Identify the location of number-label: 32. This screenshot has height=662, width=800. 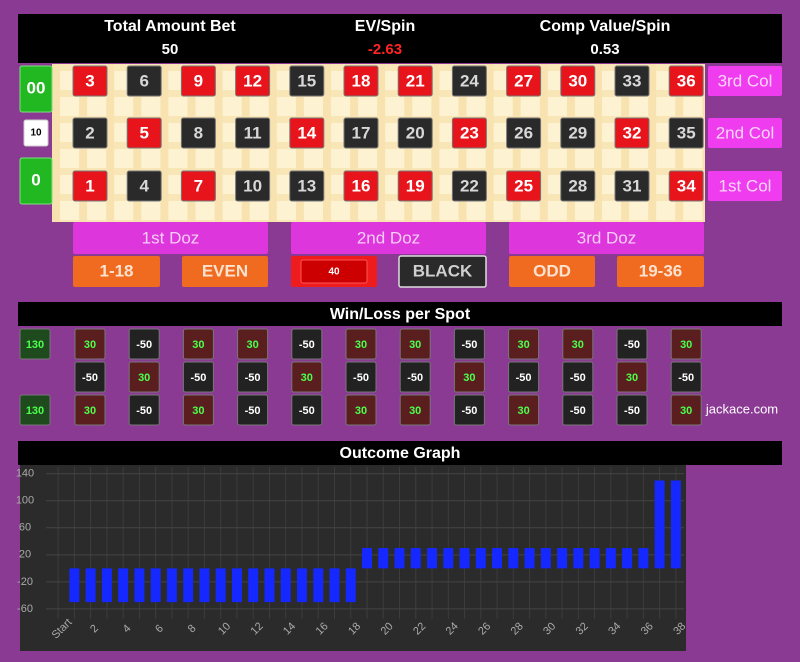
(632, 132).